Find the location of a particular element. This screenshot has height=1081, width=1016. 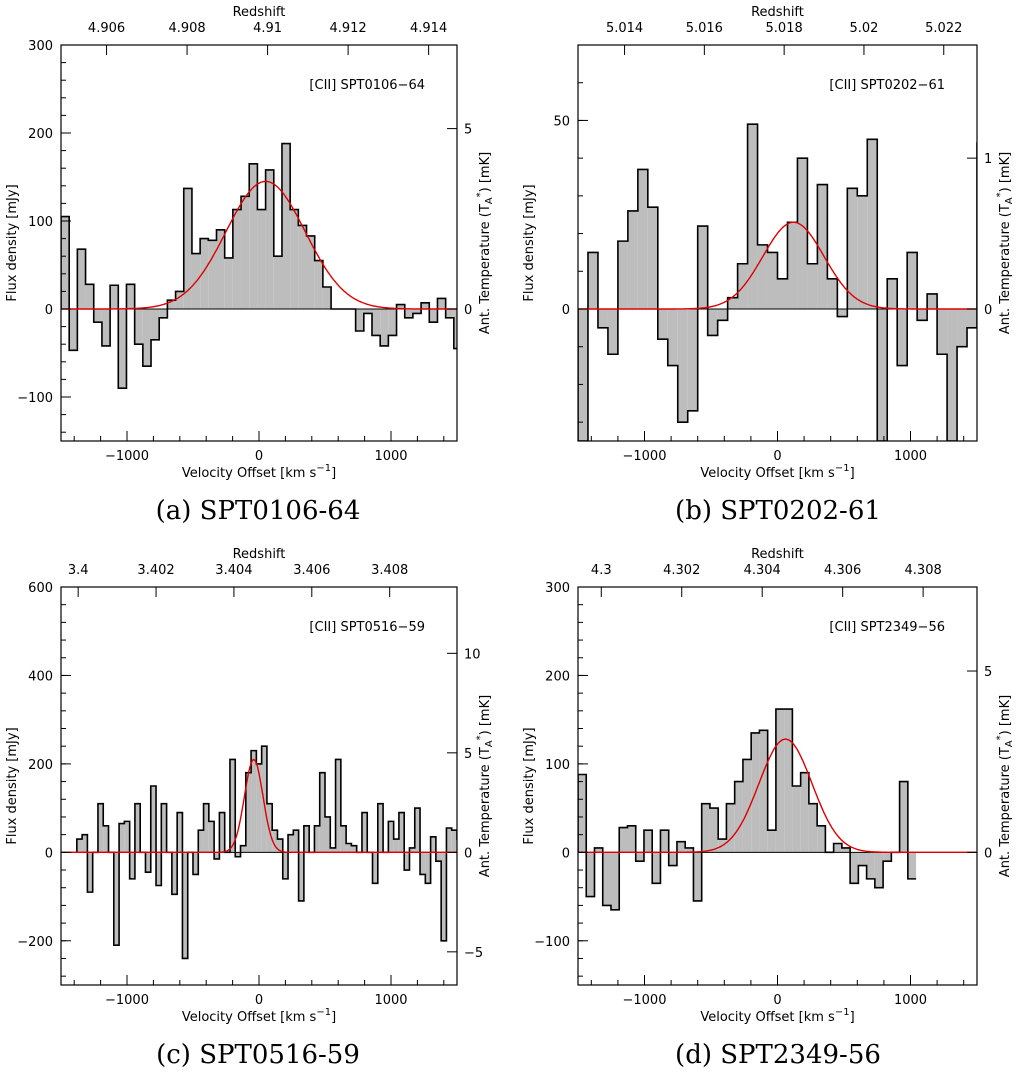

panel-caption: (c) SPT0516-59 is located at coordinates (258, 1055).